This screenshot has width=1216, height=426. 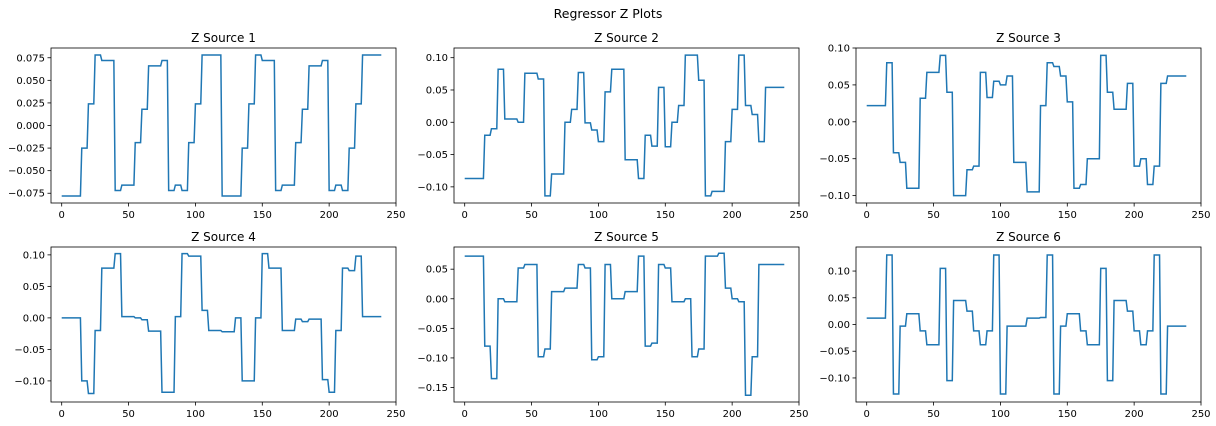 I want to click on y-tick-label: −0.075, so click(x=26, y=194).